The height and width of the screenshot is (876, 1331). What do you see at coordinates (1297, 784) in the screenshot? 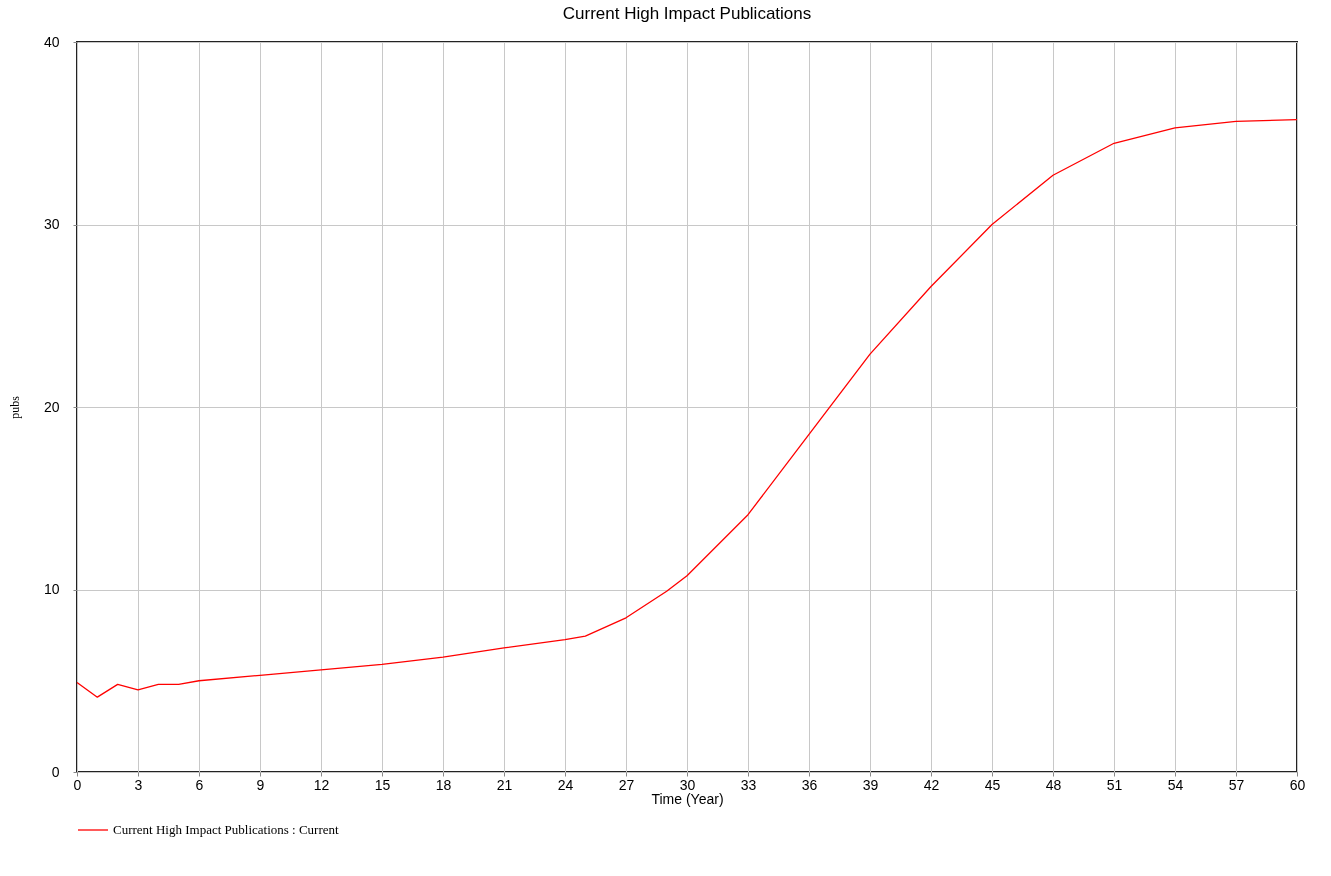
I see `x-tick-label: 60` at bounding box center [1297, 784].